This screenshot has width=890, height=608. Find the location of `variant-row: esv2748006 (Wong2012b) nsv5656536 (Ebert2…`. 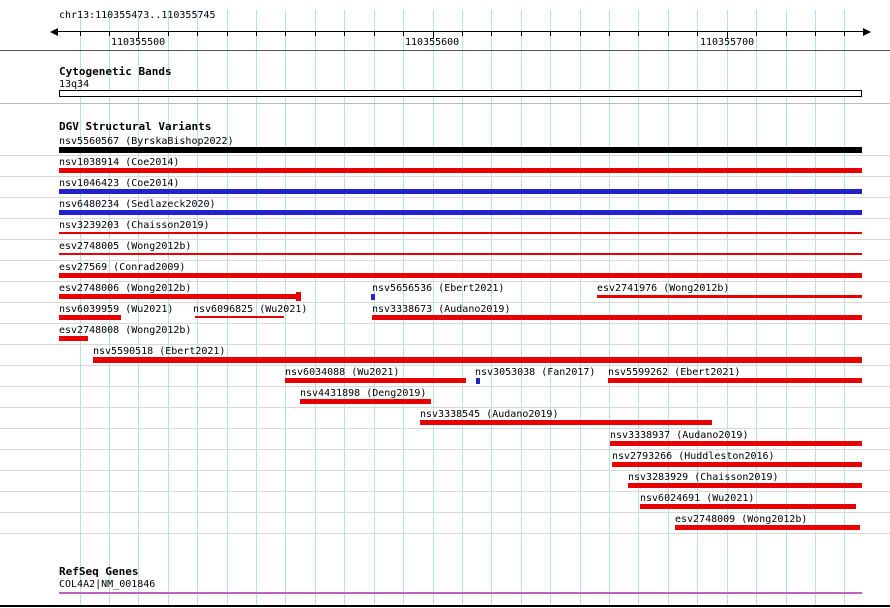

variant-row: esv2748006 (Wong2012b) nsv5656536 (Ebert2… is located at coordinates (445, 292).